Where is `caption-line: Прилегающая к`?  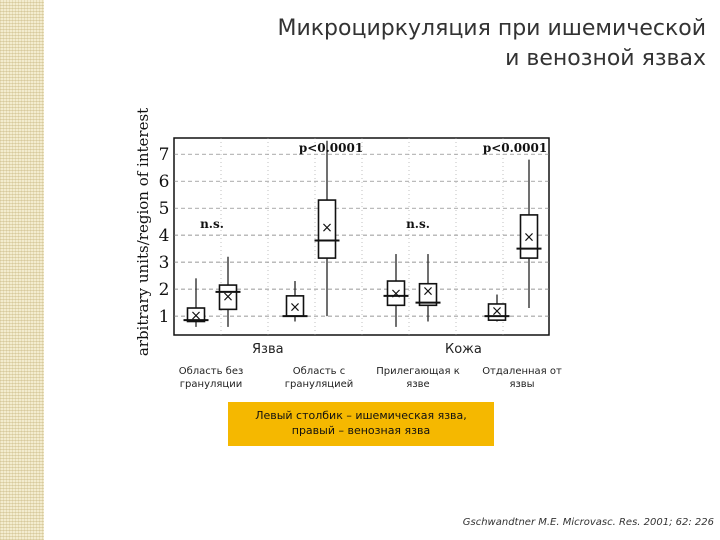
caption-line: Прилегающая к is located at coordinates (418, 371).